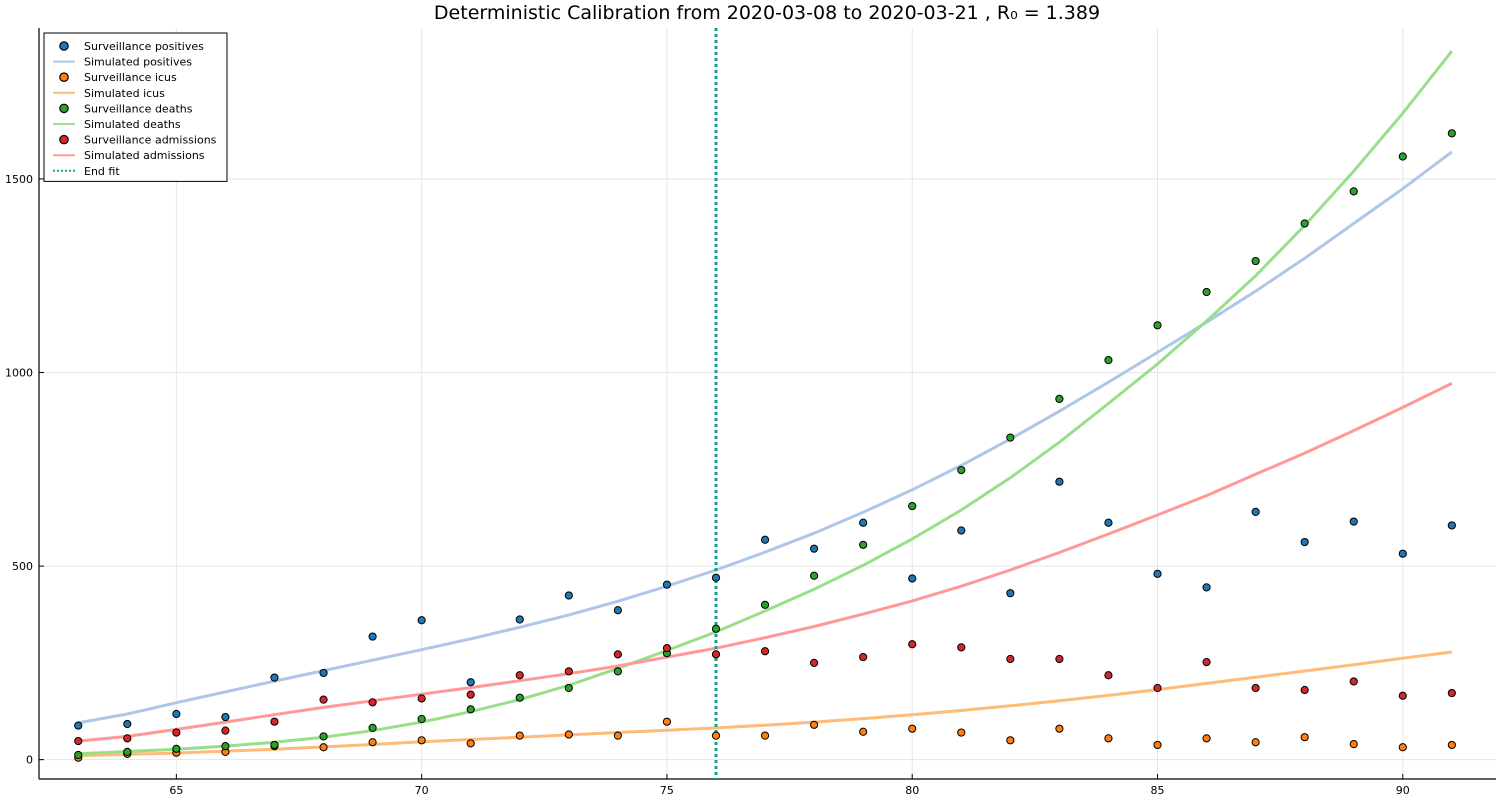 Image resolution: width=1500 pixels, height=800 pixels. What do you see at coordinates (1158, 790) in the screenshot?
I see `x-tick-label: 85` at bounding box center [1158, 790].